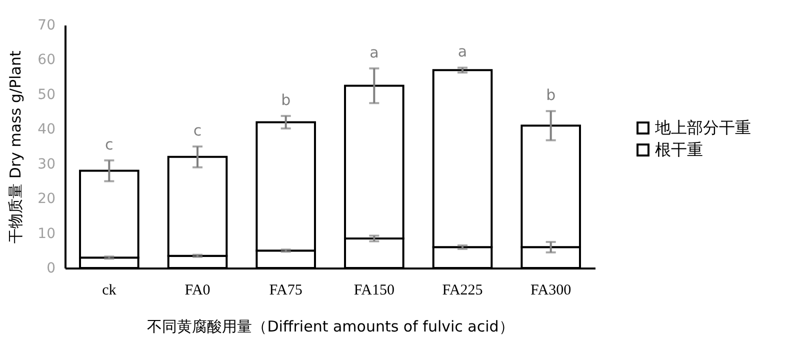 This screenshot has width=800, height=364. What do you see at coordinates (197, 290) in the screenshot?
I see `x-tick-label: FA0` at bounding box center [197, 290].